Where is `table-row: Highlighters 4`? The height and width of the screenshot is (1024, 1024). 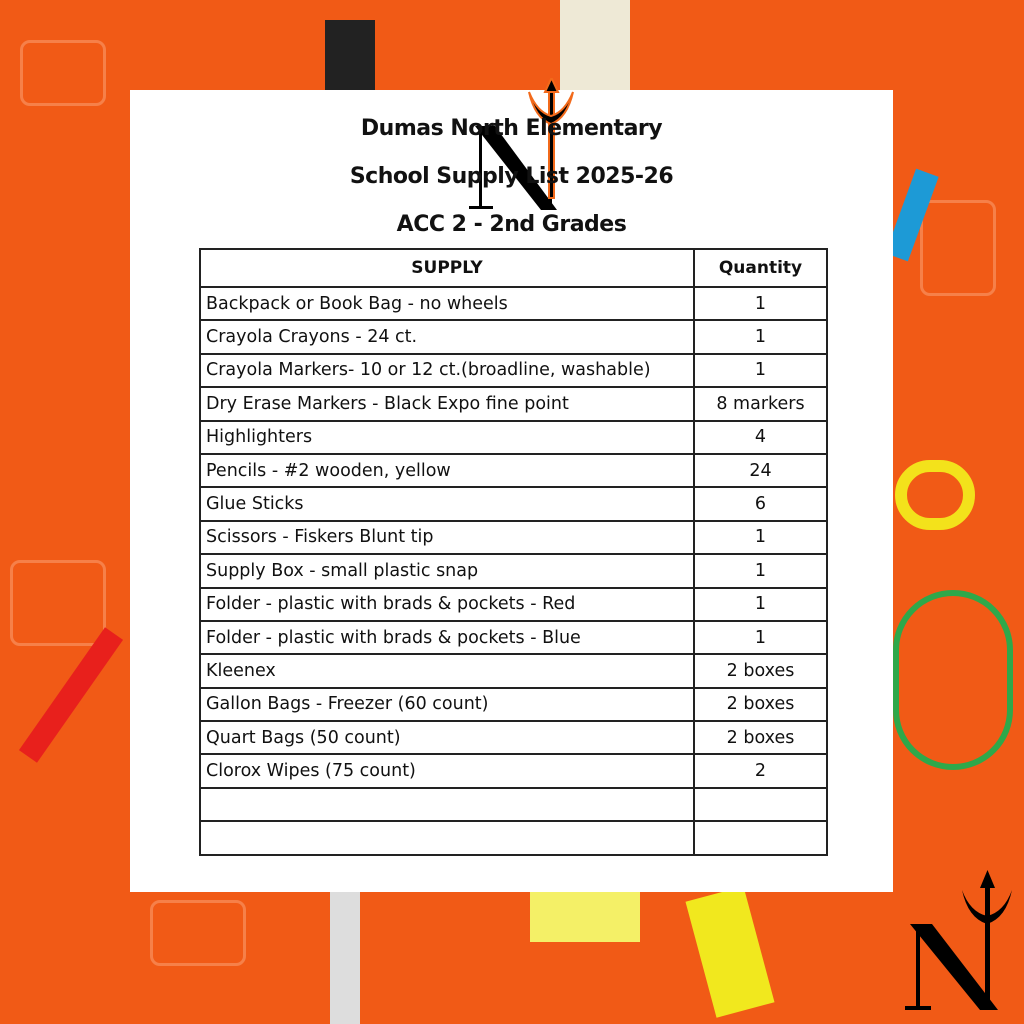 table-row: Highlighters 4 is located at coordinates (513, 437).